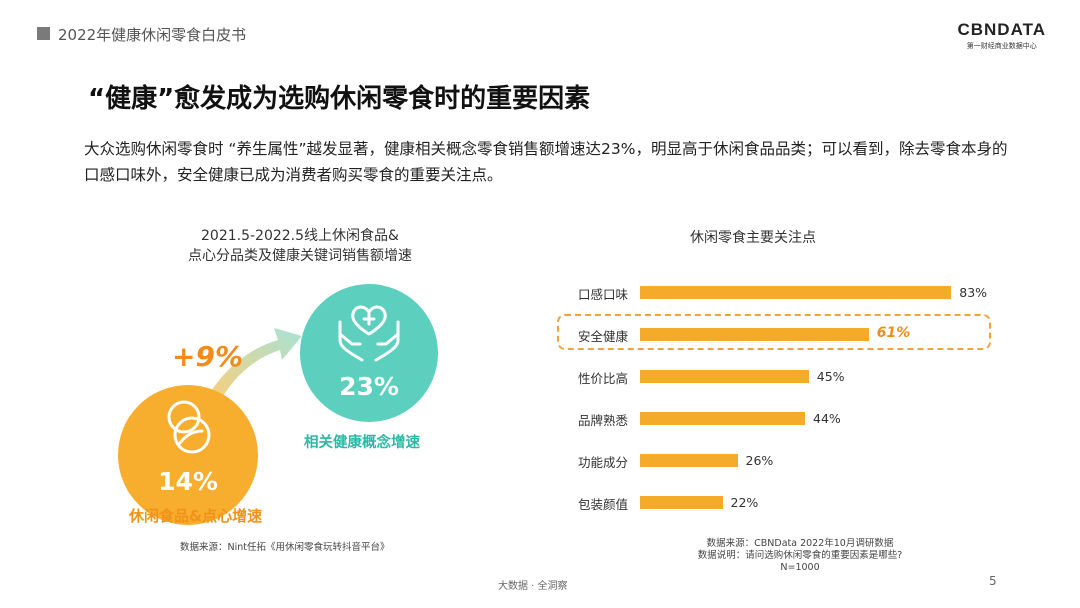 This screenshot has height=608, width=1080. I want to click on header-marker, so click(43, 33).